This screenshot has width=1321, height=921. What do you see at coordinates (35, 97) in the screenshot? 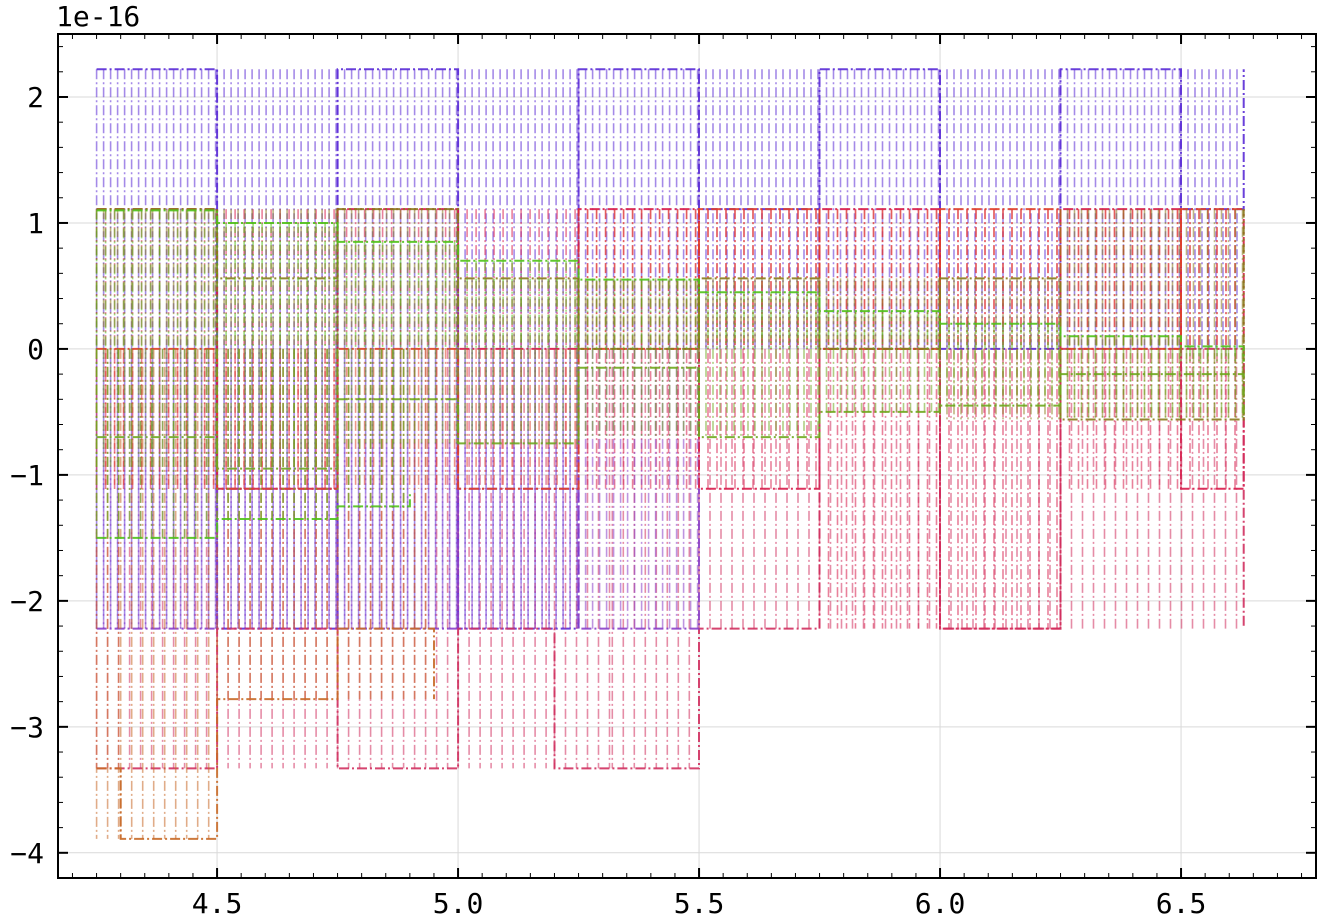
I see `y-tick-label: 2` at bounding box center [35, 97].